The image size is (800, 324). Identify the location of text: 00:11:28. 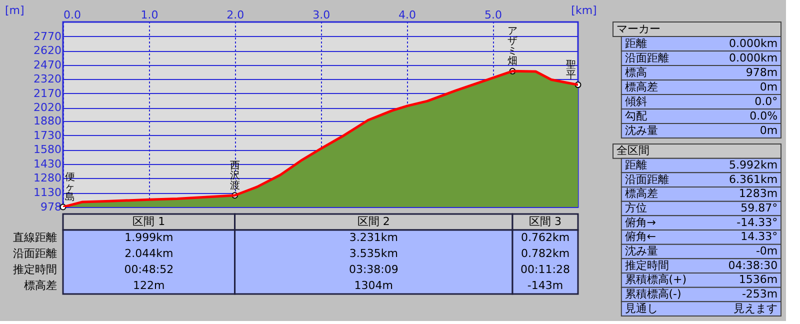
(545, 269).